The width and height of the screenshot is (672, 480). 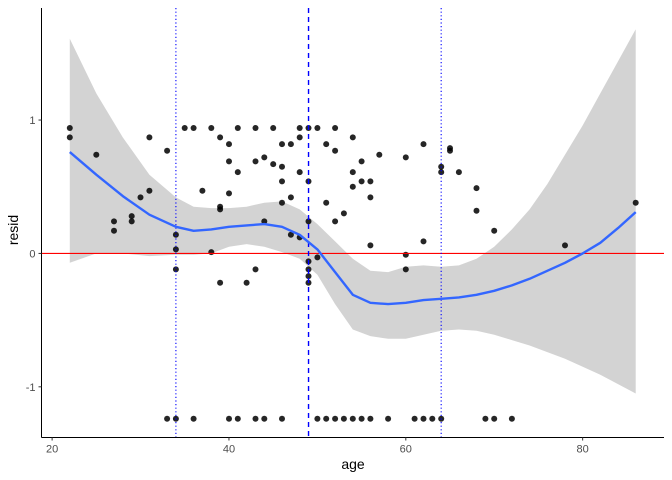 I want to click on x-tick-label: 80, so click(x=583, y=450).